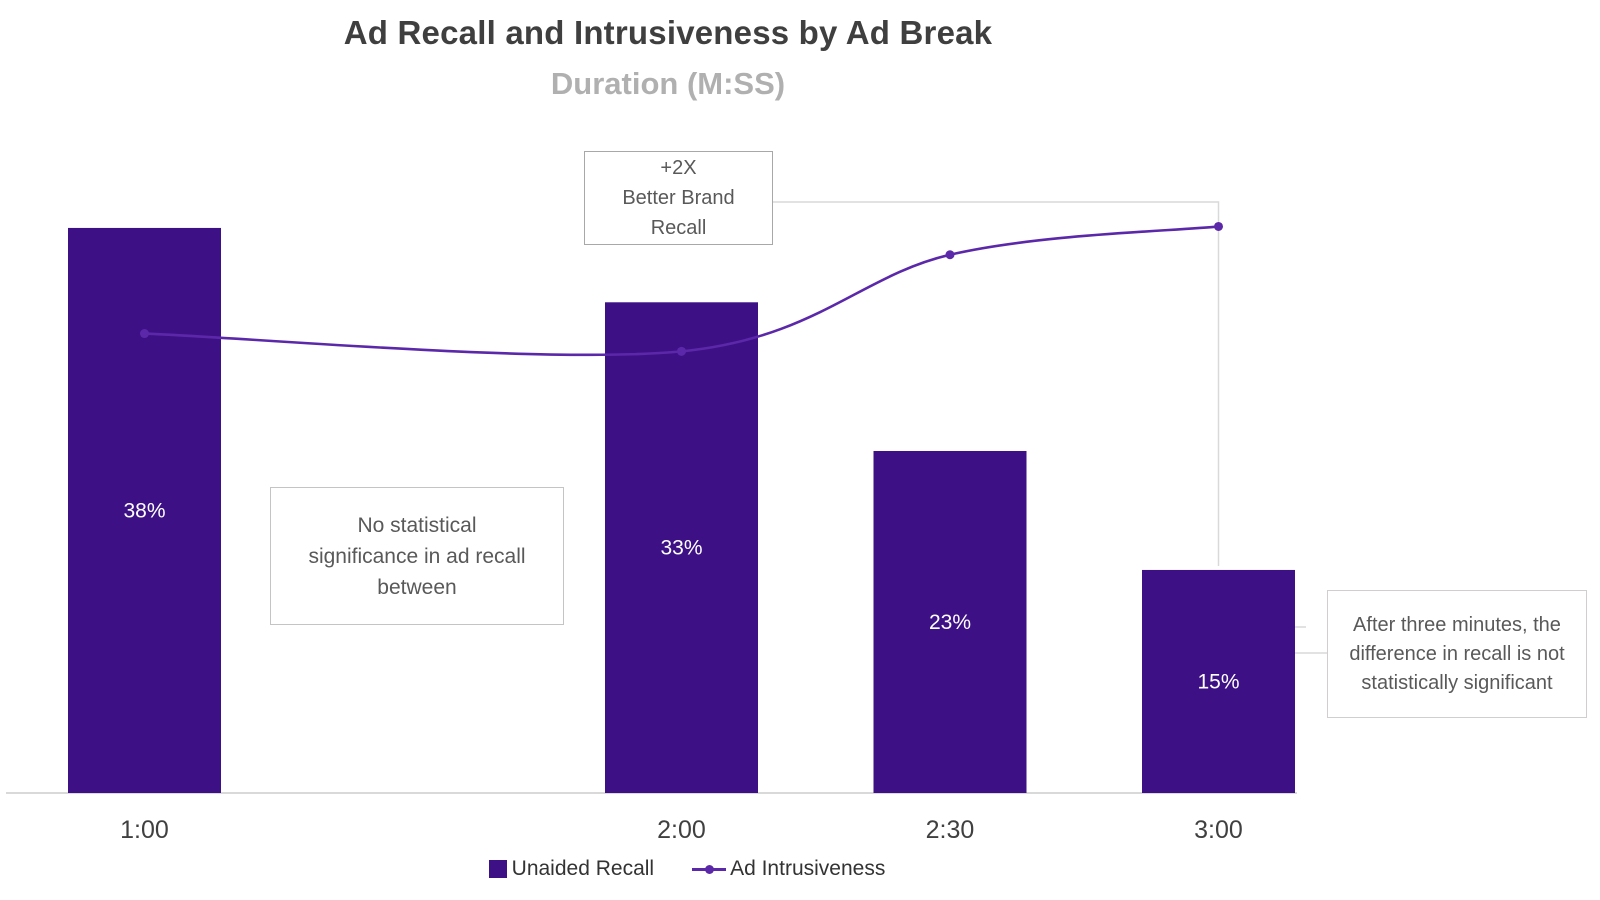 The image size is (1600, 900). I want to click on bar-2:30, so click(950, 621).